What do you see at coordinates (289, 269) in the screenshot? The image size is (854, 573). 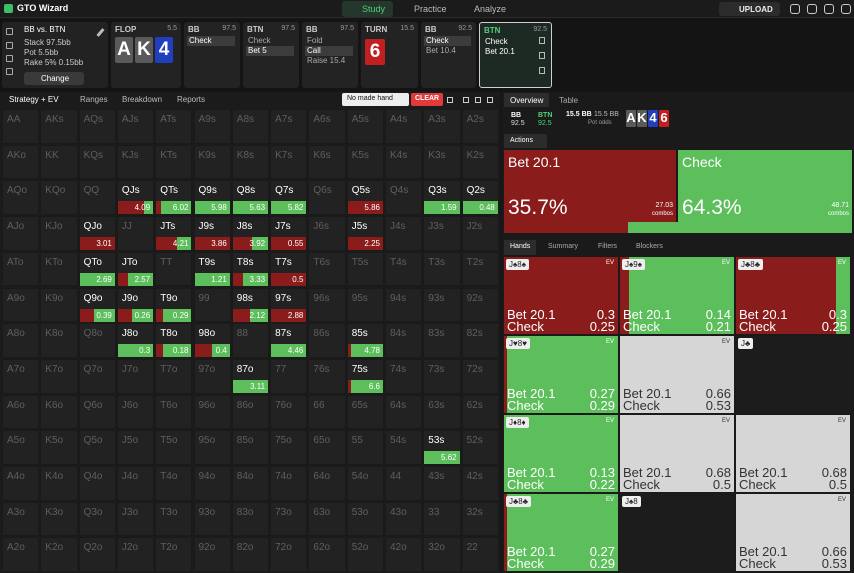 I see `hand-cell: T7s 0.5` at bounding box center [289, 269].